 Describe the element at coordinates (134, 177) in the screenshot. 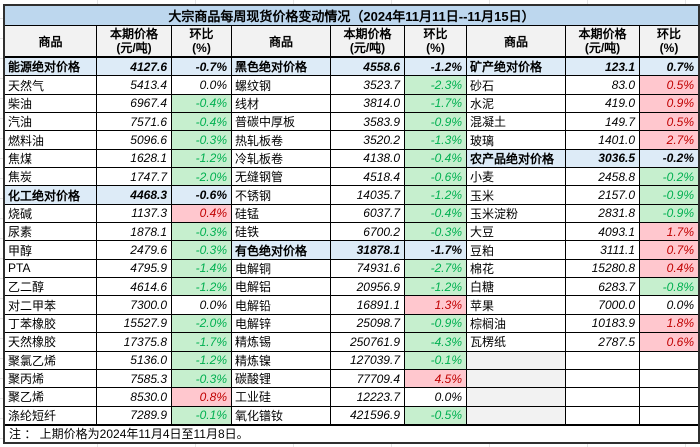

I see `price-cell: 1747.7` at that location.